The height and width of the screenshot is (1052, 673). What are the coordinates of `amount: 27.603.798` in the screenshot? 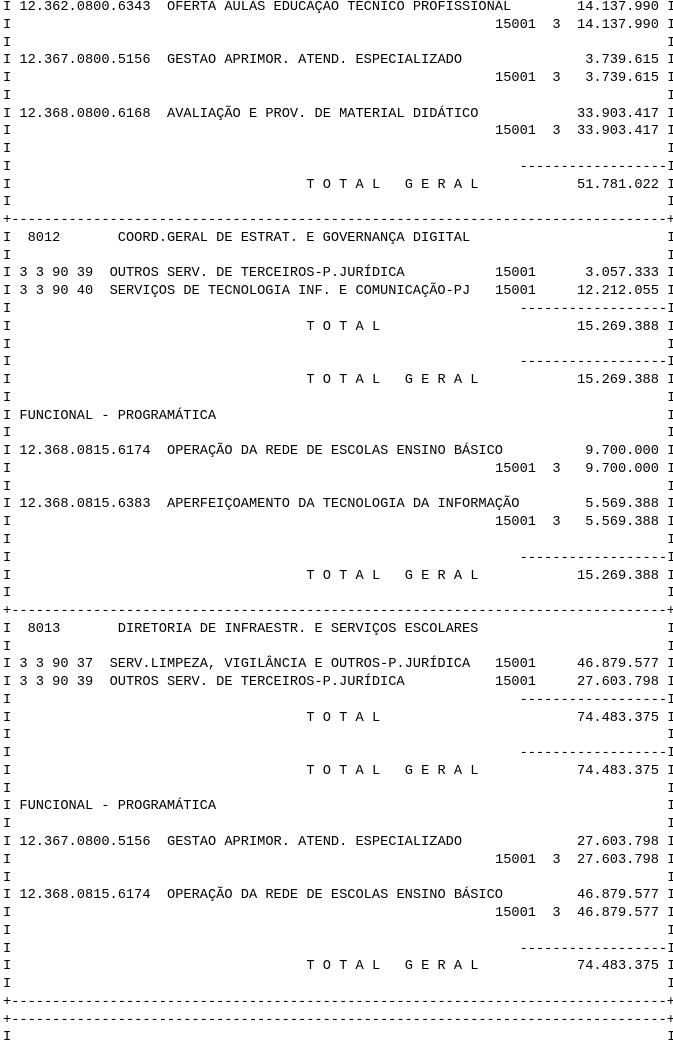 It's located at (618, 860).